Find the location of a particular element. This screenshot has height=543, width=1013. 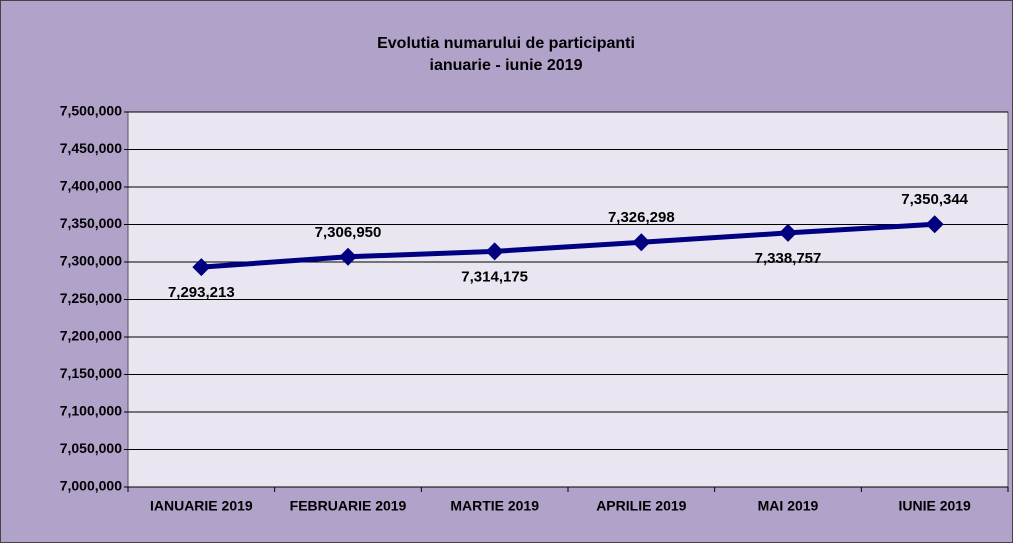

x-tick-label: IUNIE 2019 is located at coordinates (934, 506).